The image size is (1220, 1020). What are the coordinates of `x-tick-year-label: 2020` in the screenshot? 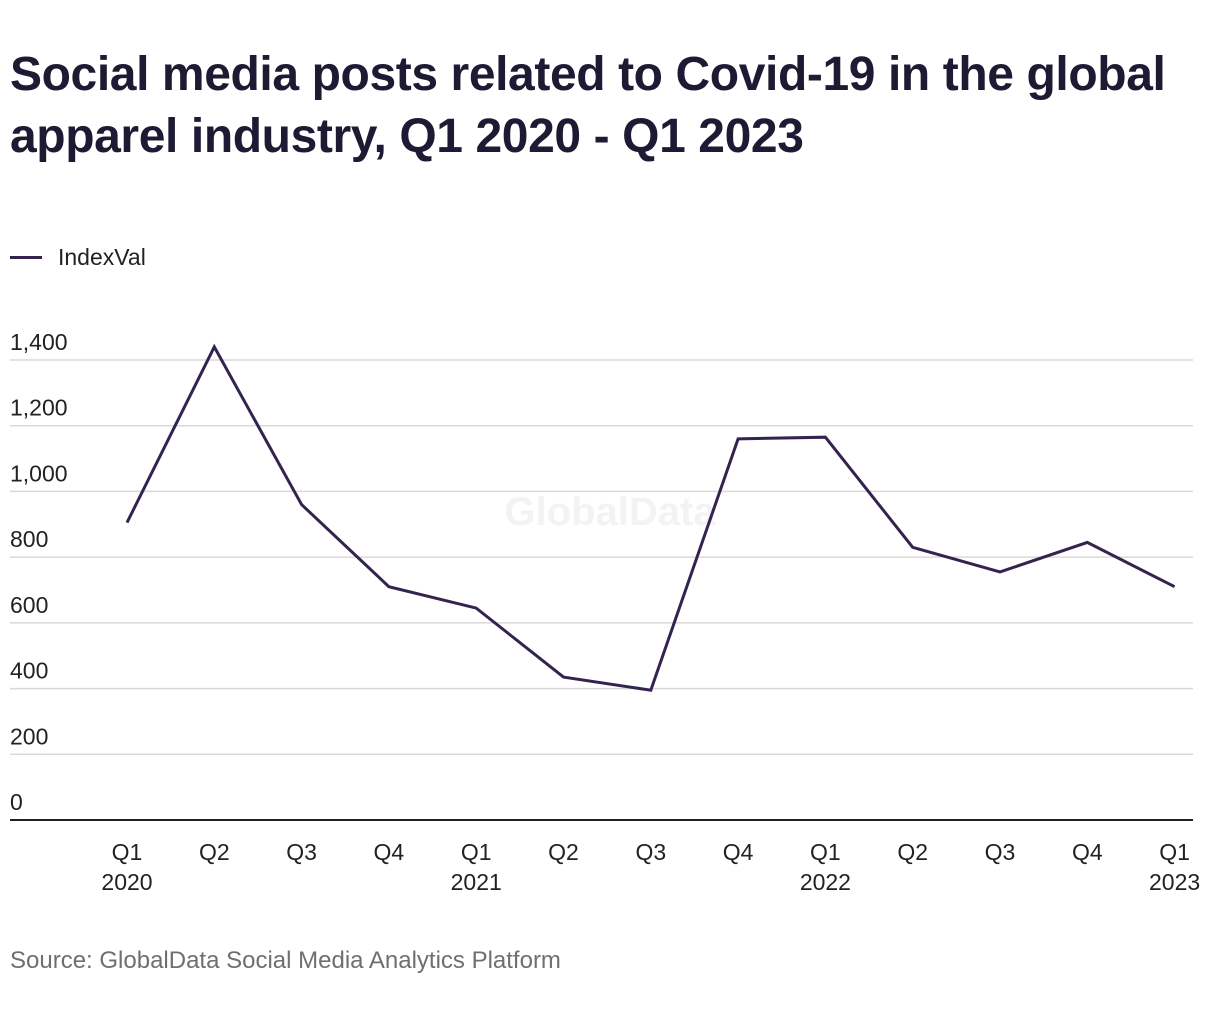 It's located at (126, 882).